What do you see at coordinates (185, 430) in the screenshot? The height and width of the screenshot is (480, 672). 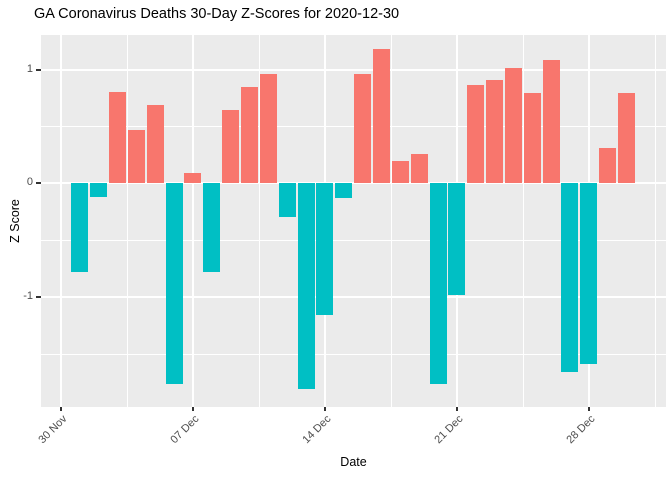 I see `x-tick-label: 07 Dec` at bounding box center [185, 430].